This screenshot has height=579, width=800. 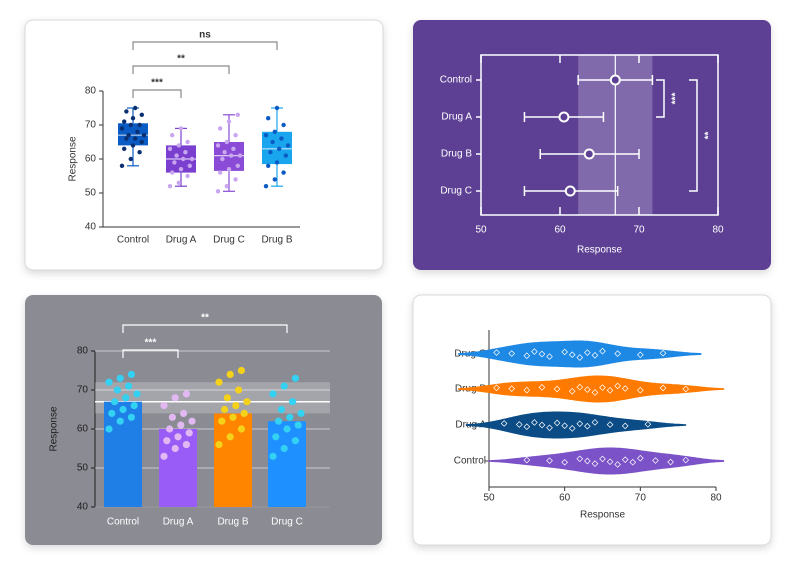 What do you see at coordinates (565, 498) in the screenshot?
I see `x-tick-label: 60` at bounding box center [565, 498].